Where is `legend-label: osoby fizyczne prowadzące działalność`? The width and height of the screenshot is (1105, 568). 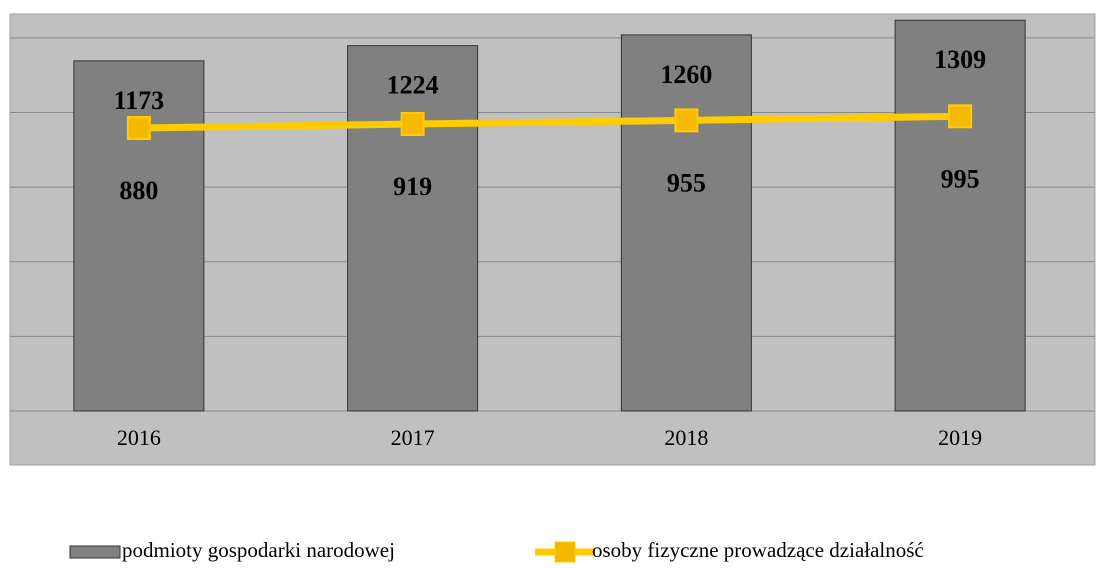
legend-label: osoby fizyczne prowadzące działalność is located at coordinates (758, 550).